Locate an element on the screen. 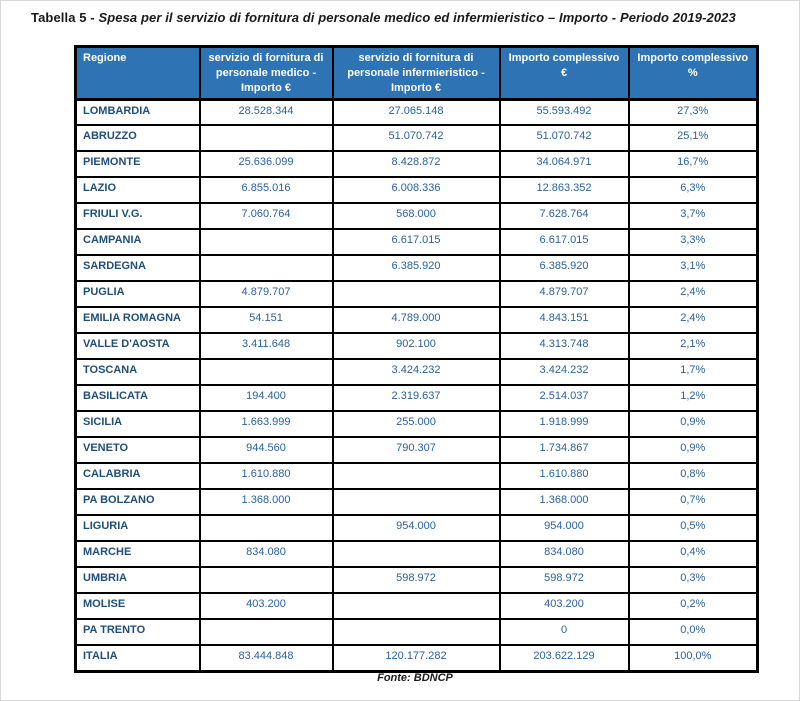  importo-percent-cell: 0,3% is located at coordinates (693, 580).